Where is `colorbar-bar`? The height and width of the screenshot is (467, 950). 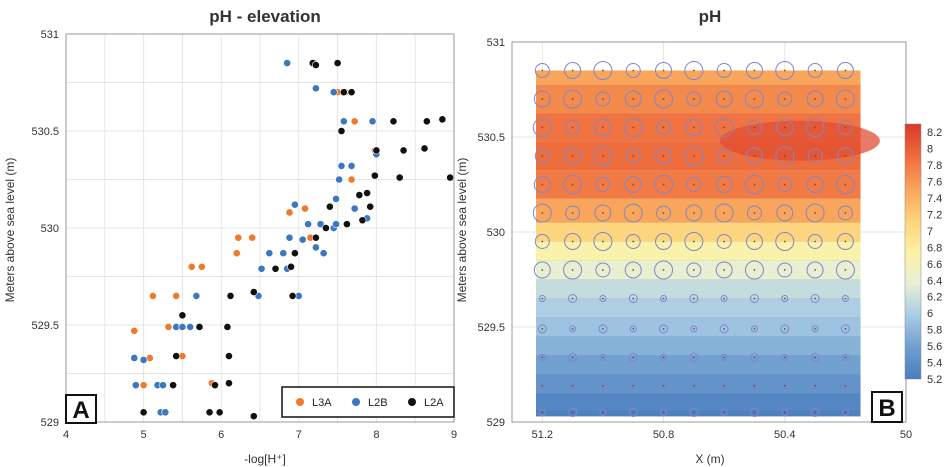 colorbar-bar is located at coordinates (913, 251).